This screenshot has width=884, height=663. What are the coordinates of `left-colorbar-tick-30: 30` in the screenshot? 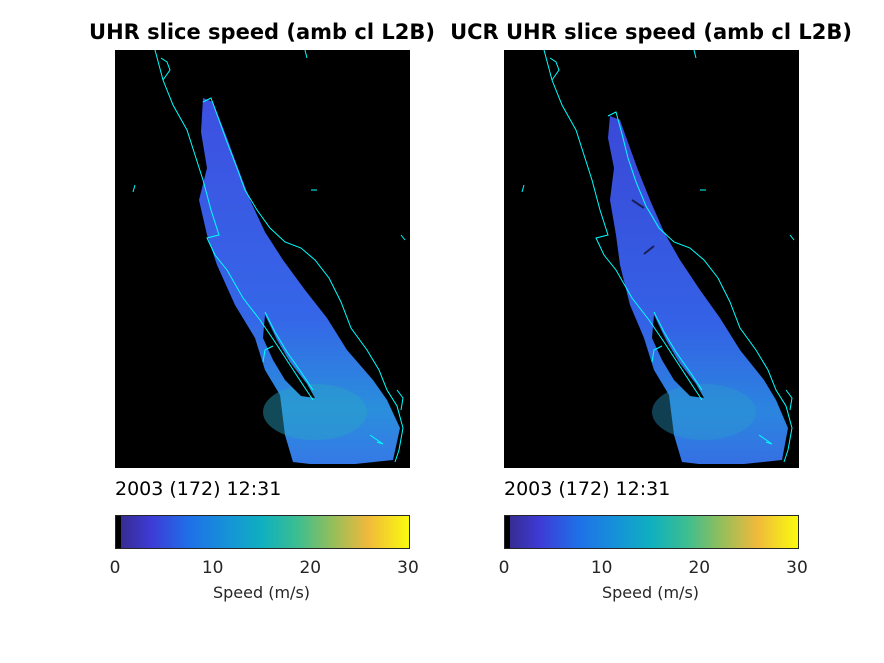 It's located at (408, 568).